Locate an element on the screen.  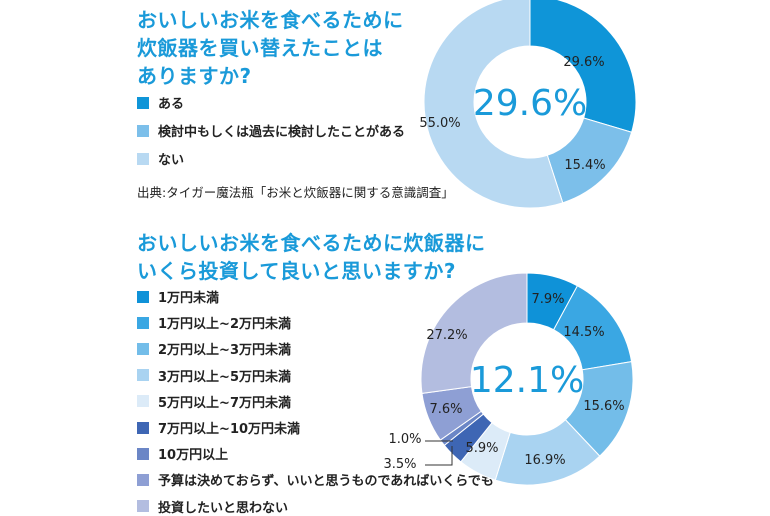
legend-item: 2万円以上~3万円未満 is located at coordinates (214, 348).